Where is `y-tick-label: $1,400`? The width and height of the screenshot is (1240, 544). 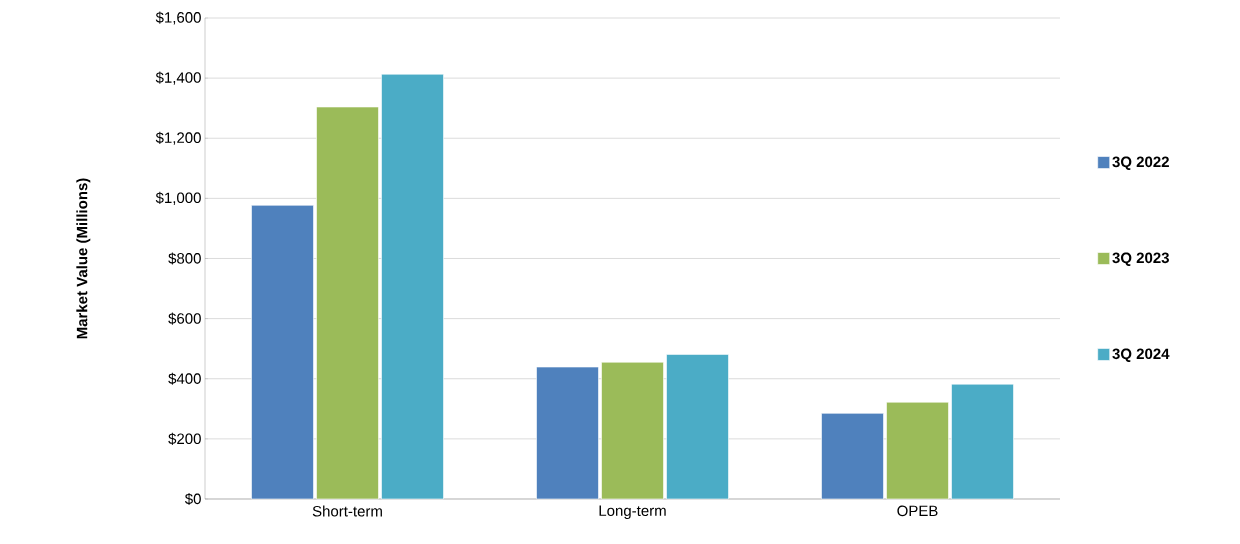
y-tick-label: $1,400 is located at coordinates (178, 78).